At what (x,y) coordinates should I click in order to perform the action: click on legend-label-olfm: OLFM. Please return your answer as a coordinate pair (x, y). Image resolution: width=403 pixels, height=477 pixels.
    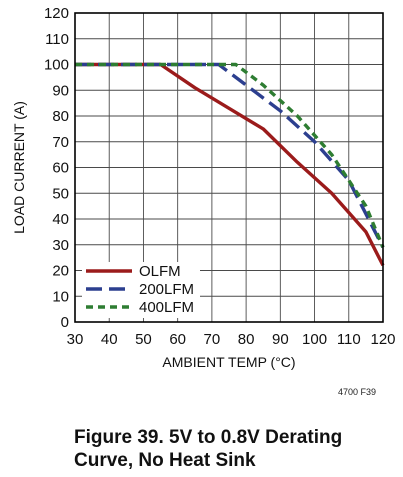
    Looking at the image, I should click on (160, 271).